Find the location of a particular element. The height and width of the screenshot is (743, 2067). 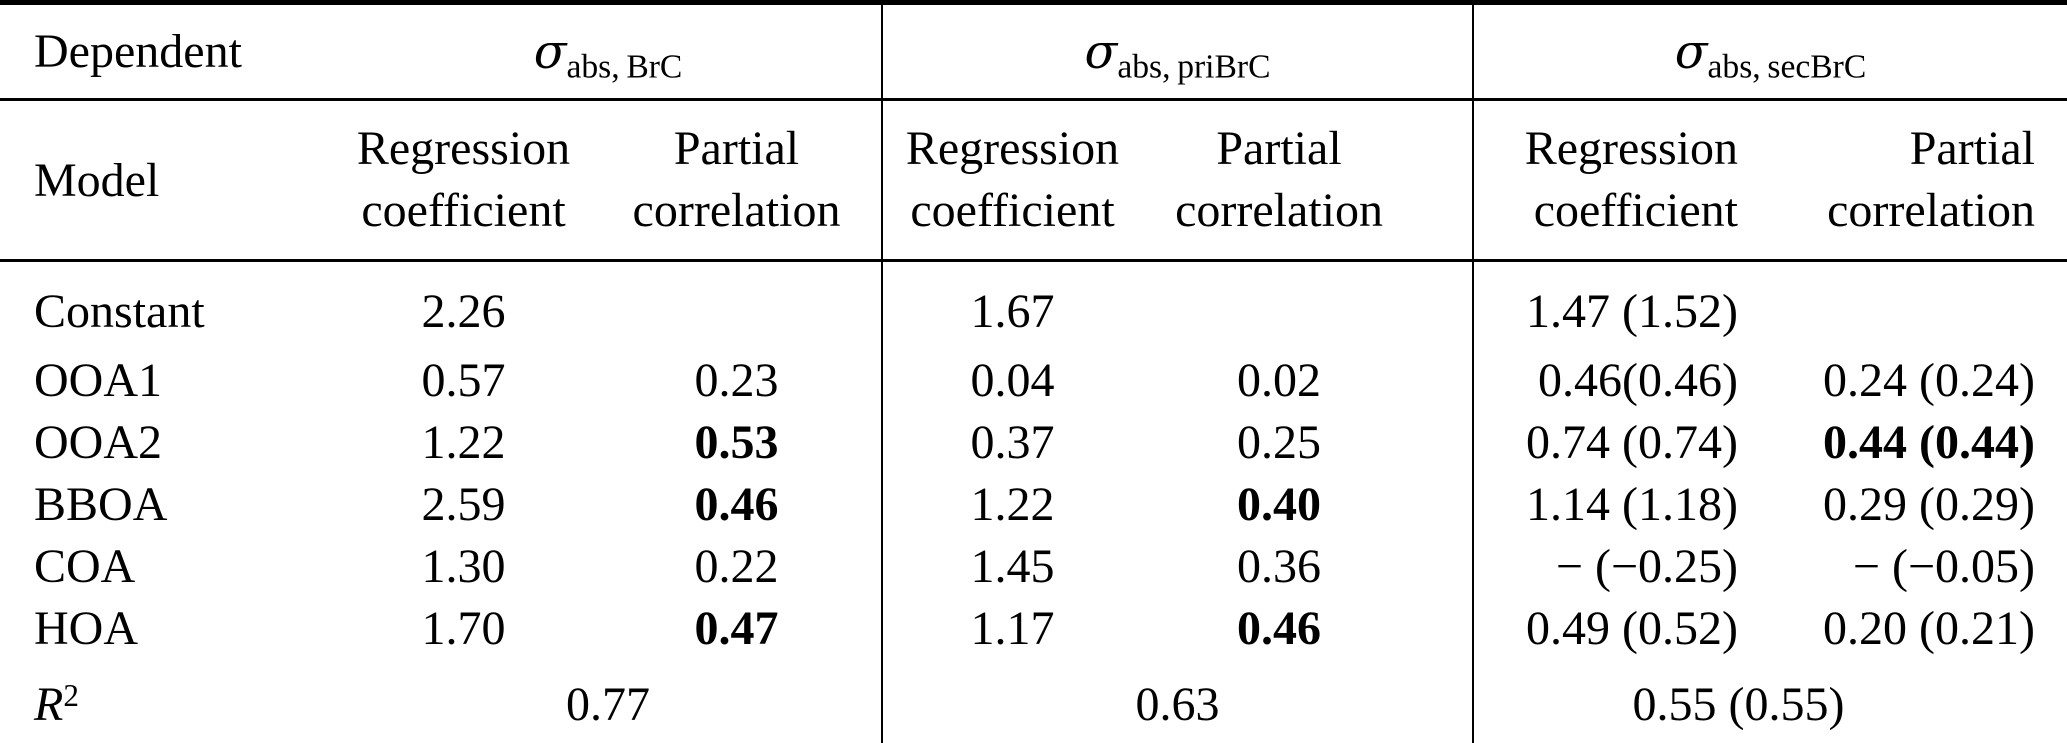

row-r-squared: R2 0.77 0.63 0.55 (0.55) is located at coordinates (1033, 701).